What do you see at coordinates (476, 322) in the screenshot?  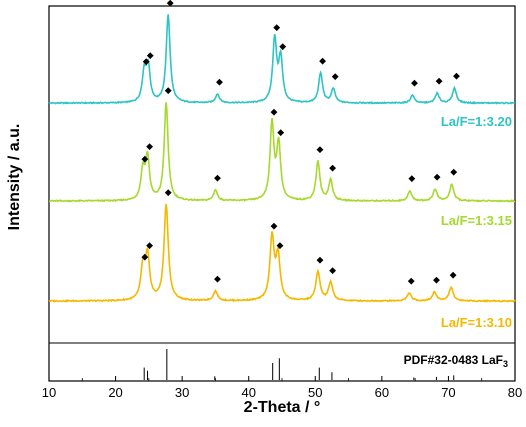 I see `series-label: La/F=1:3.10` at bounding box center [476, 322].